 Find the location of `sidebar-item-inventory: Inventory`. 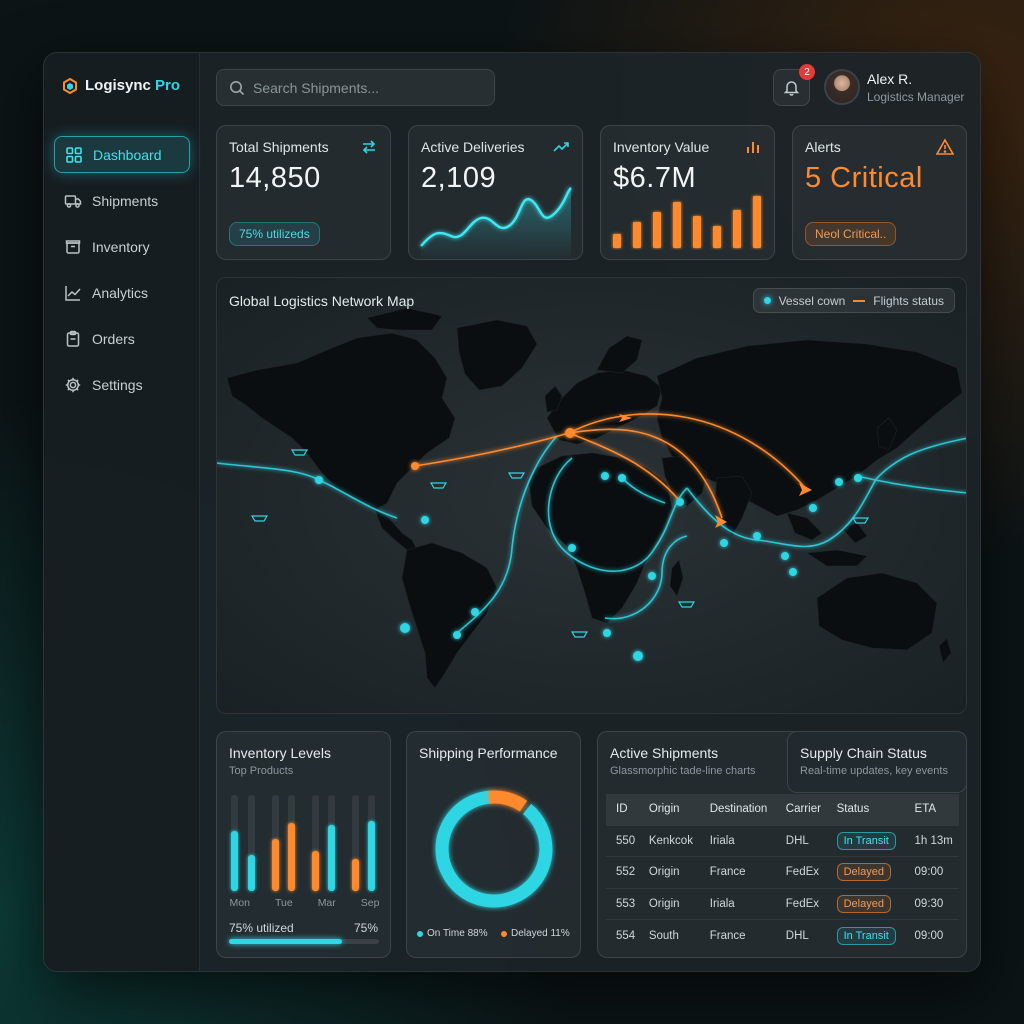

sidebar-item-inventory: Inventory is located at coordinates (122, 246).